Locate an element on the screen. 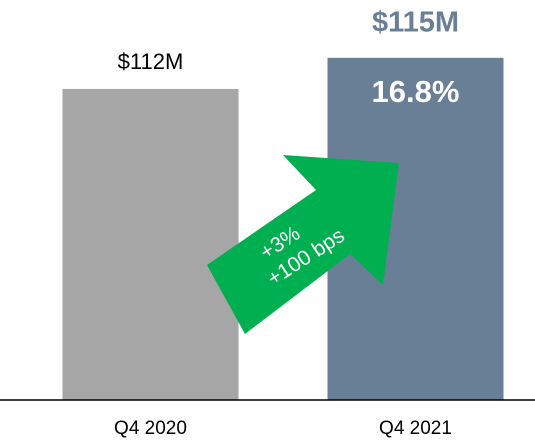  value-label: $115M is located at coordinates (415, 22).